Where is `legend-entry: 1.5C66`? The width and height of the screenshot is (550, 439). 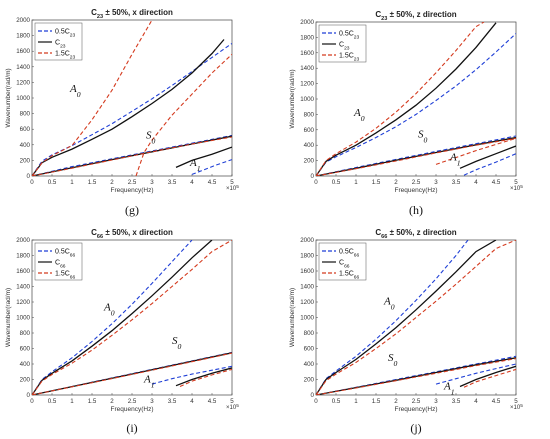
legend-entry: 1.5C66 is located at coordinates (65, 276).